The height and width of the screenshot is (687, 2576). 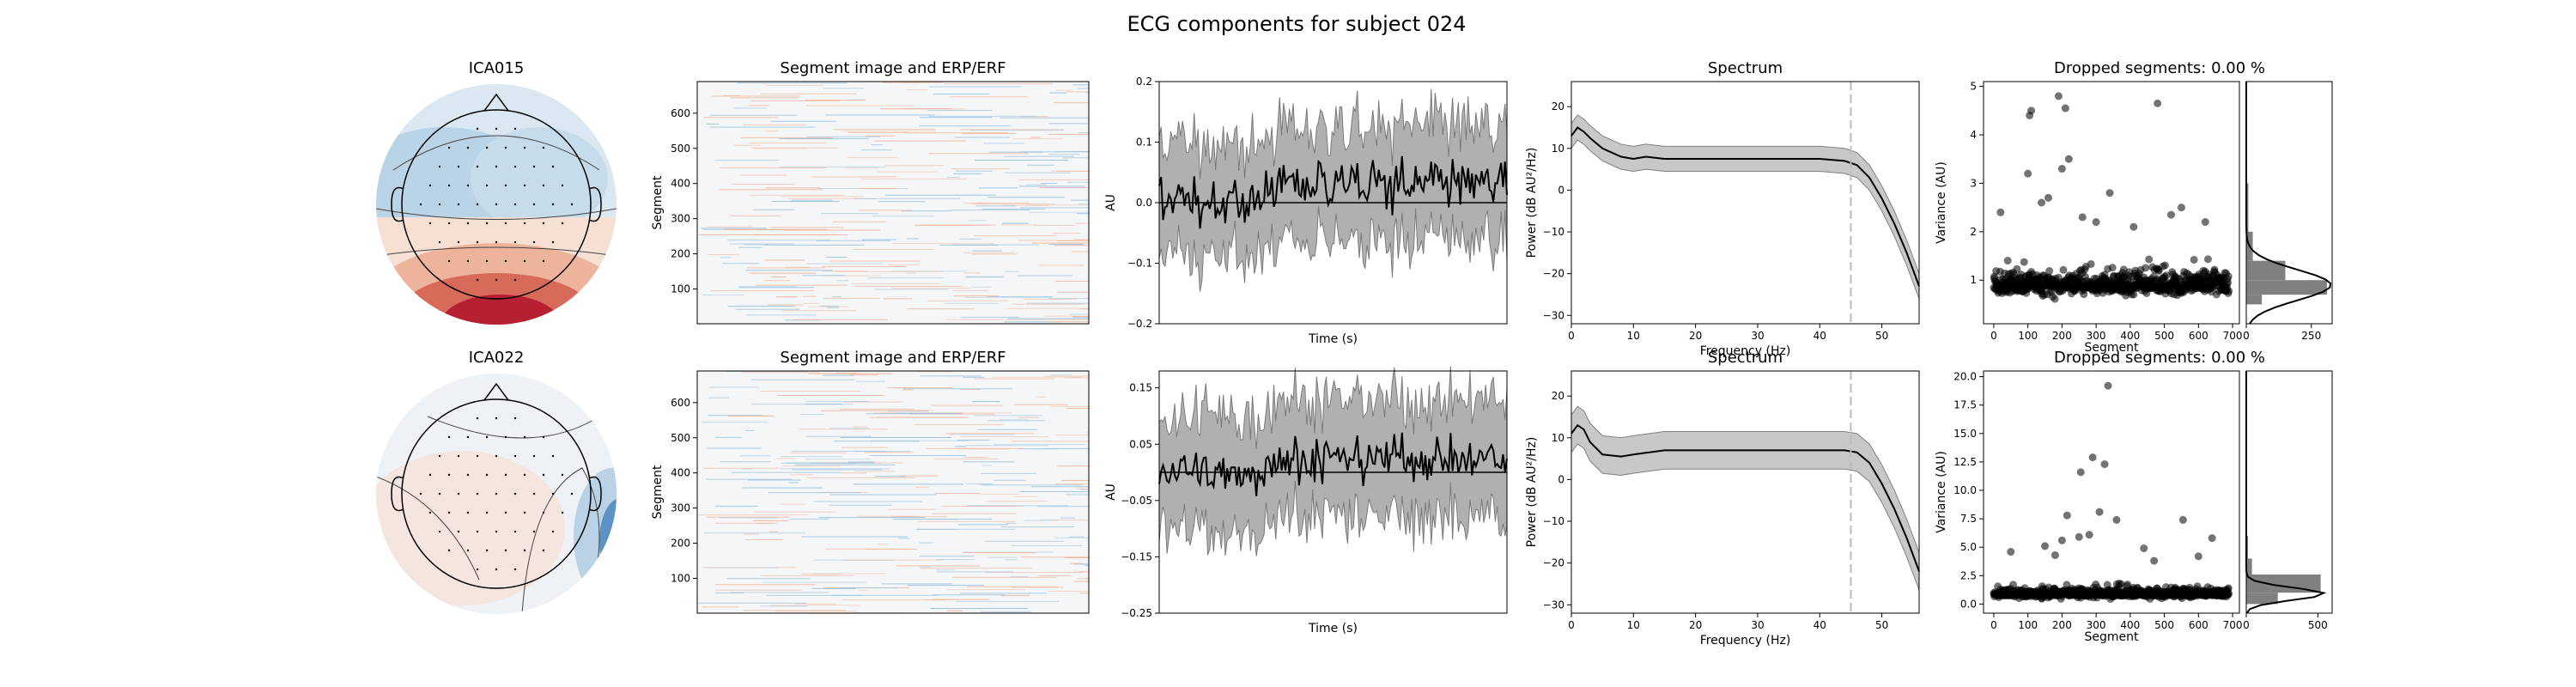 I want to click on topomap-field, so click(x=497, y=494).